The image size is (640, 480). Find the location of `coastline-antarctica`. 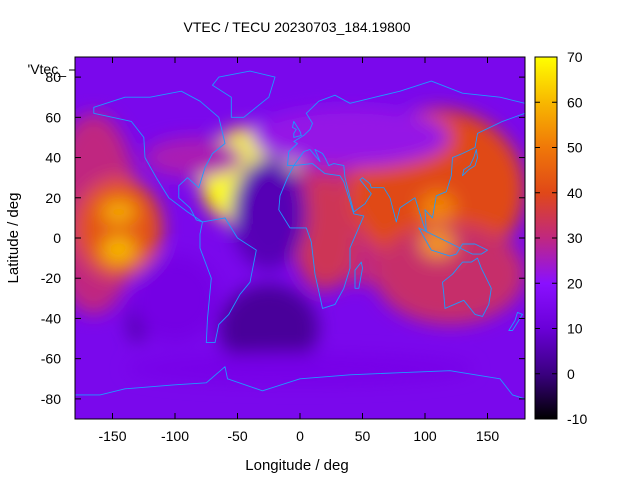

coastline-antarctica is located at coordinates (300, 383).